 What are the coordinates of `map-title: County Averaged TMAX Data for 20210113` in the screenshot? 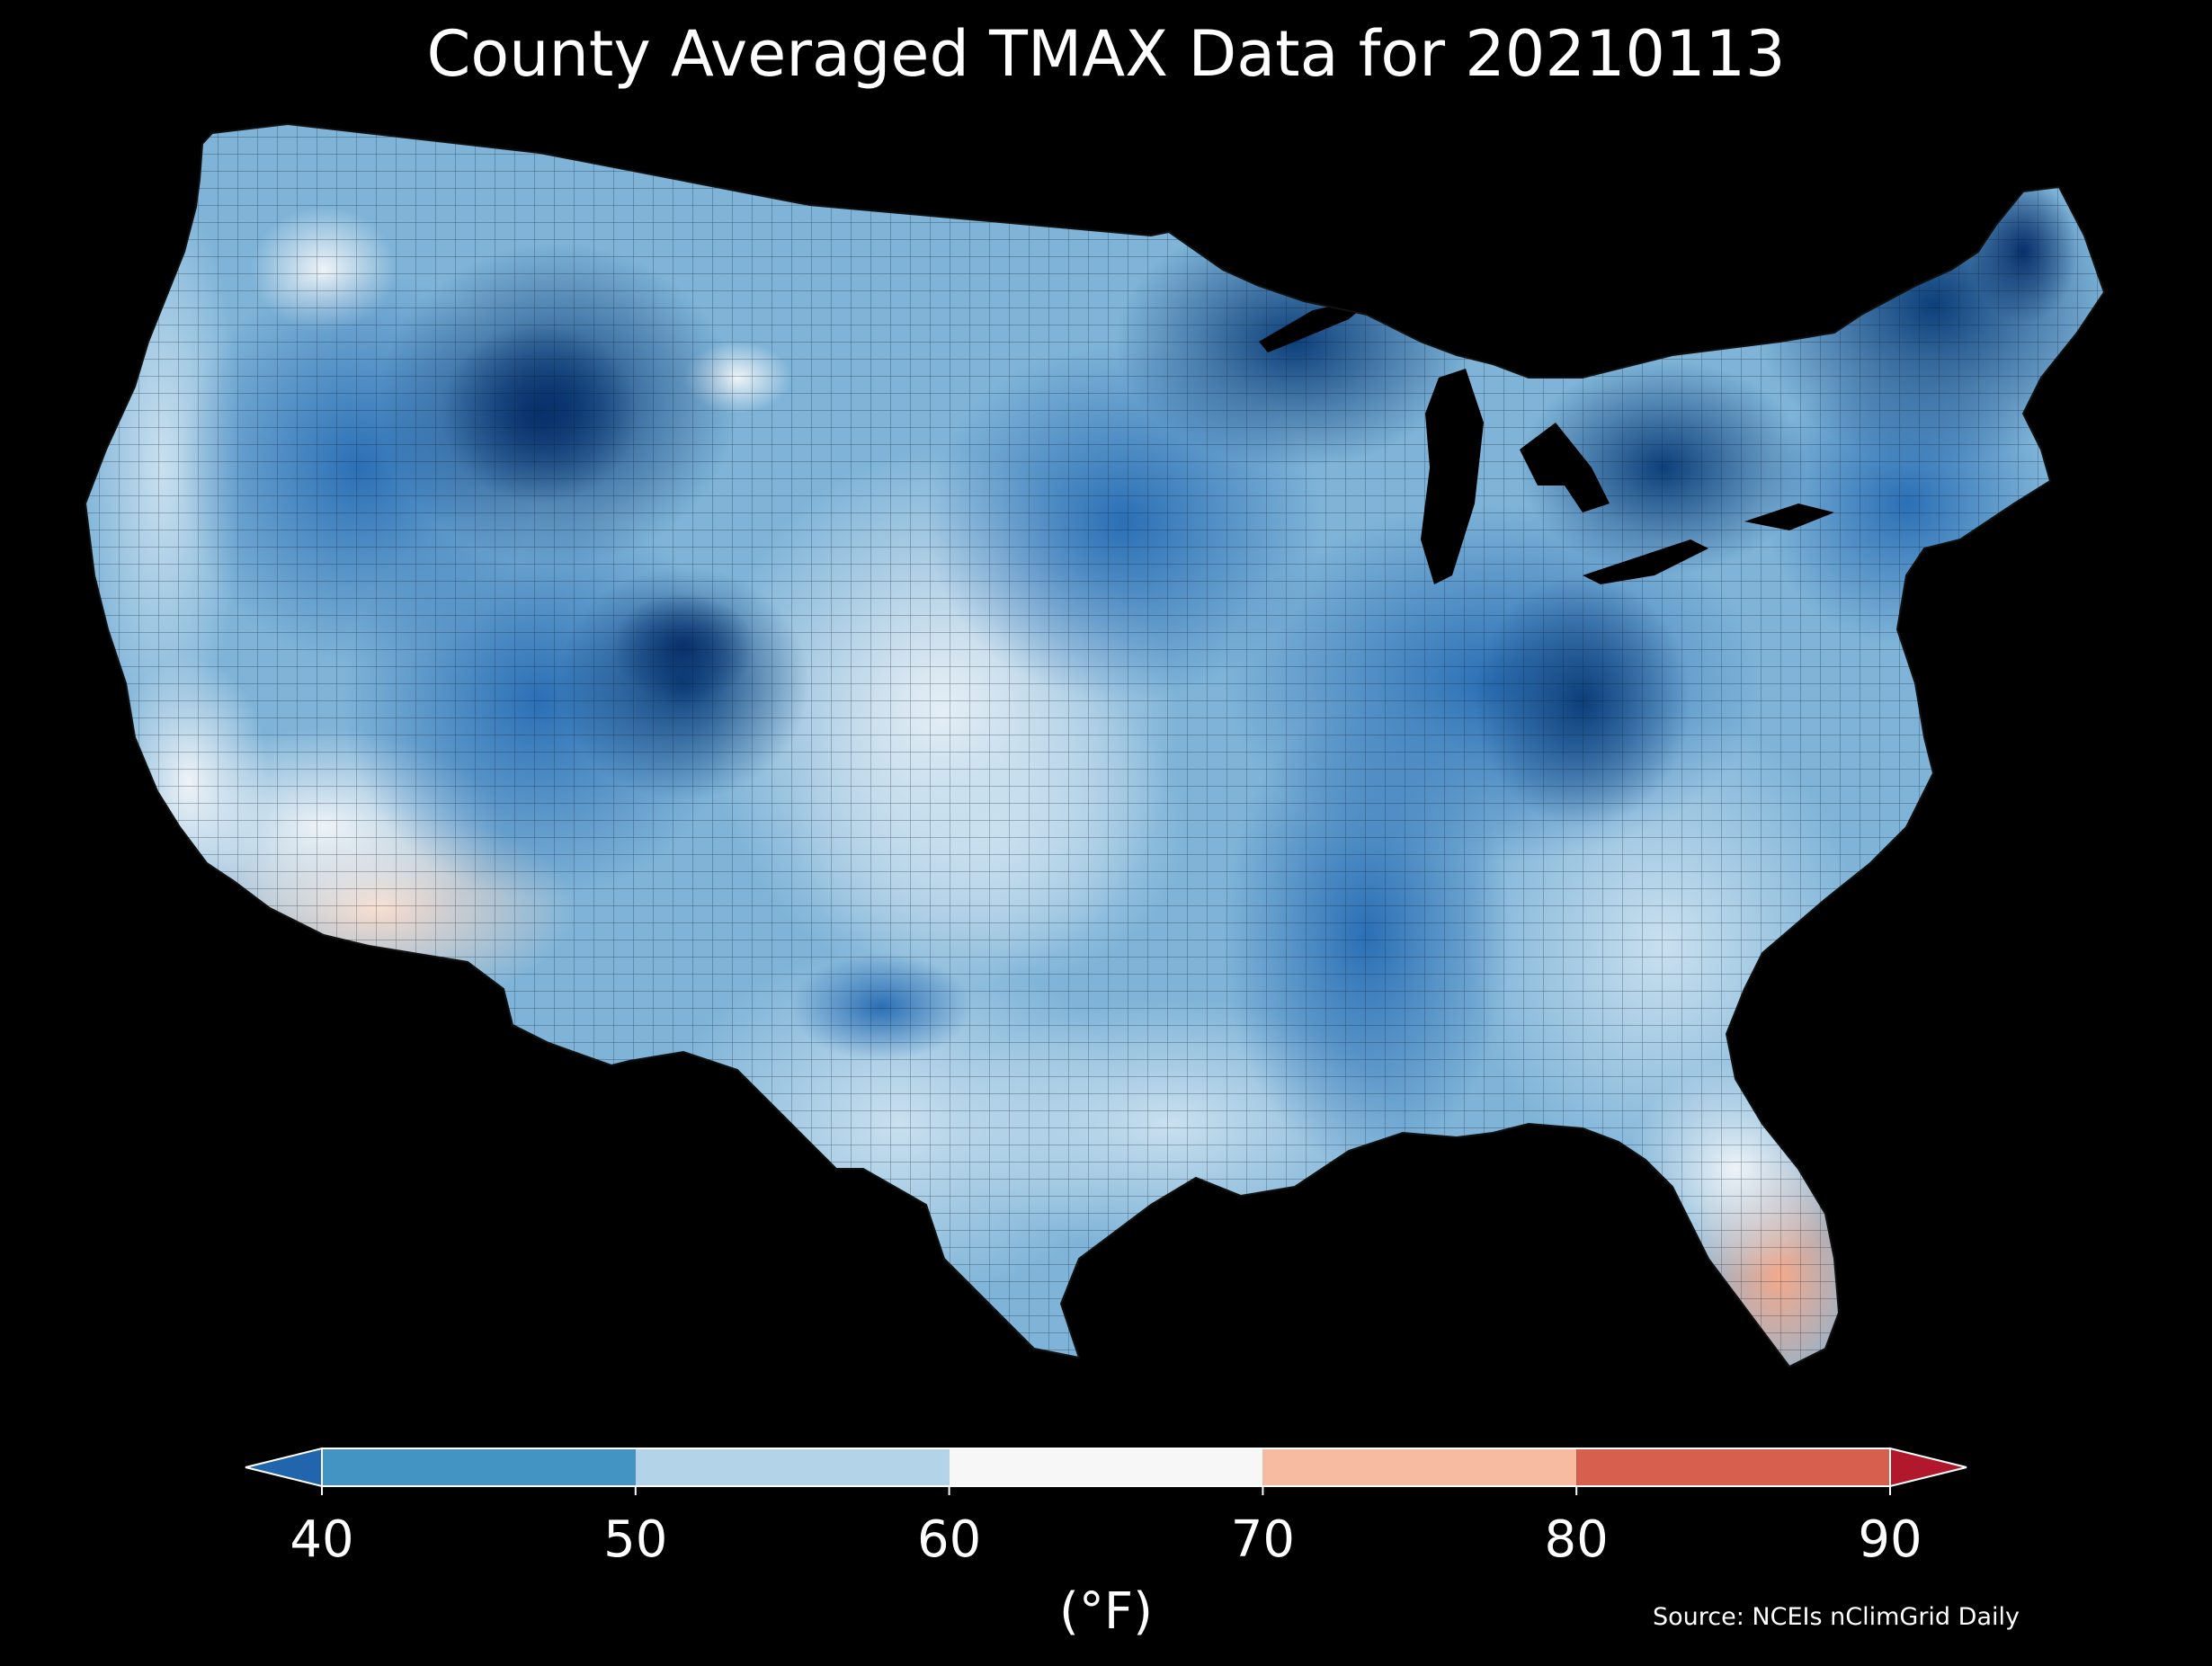 It's located at (1106, 54).